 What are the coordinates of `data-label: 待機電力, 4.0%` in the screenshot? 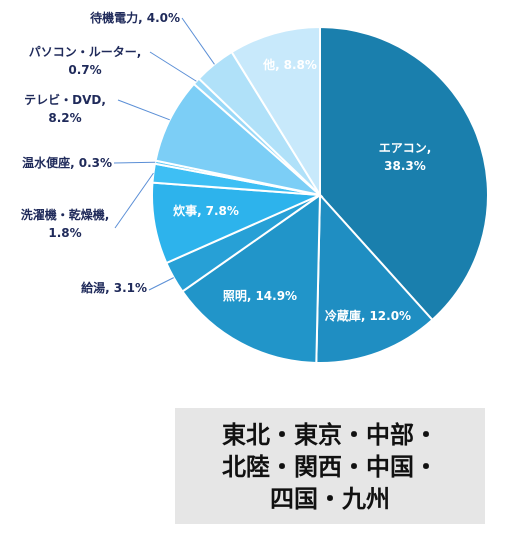 It's located at (135, 17).